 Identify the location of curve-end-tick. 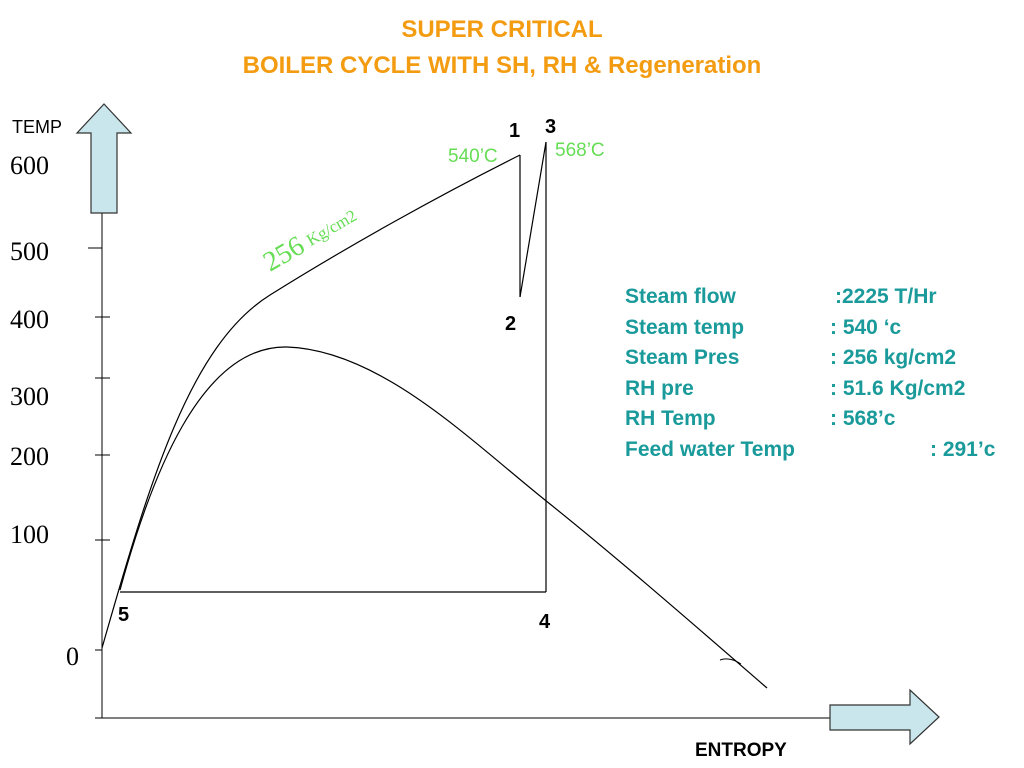
(730, 661).